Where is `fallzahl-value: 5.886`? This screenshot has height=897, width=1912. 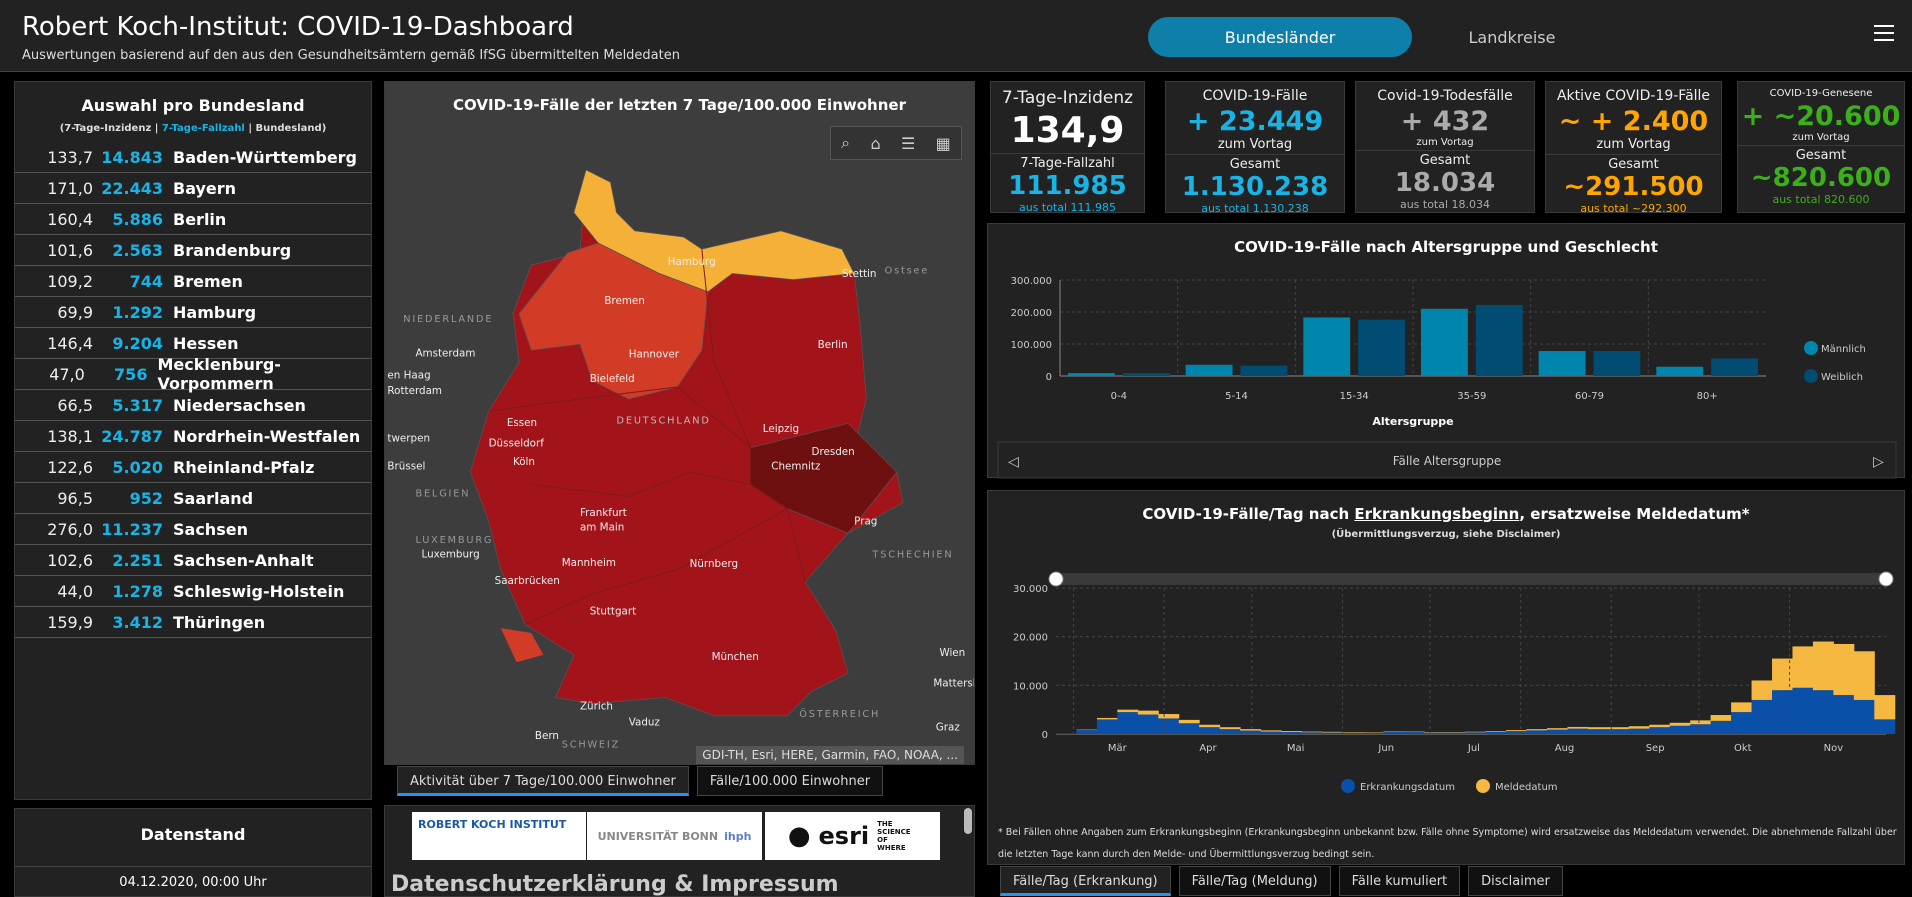
fallzahl-value: 5.886 is located at coordinates (137, 219).